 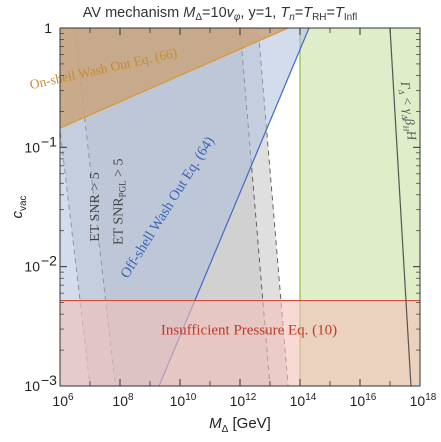 What do you see at coordinates (49, 380) in the screenshot?
I see `y-tick-exponent: −3` at bounding box center [49, 380].